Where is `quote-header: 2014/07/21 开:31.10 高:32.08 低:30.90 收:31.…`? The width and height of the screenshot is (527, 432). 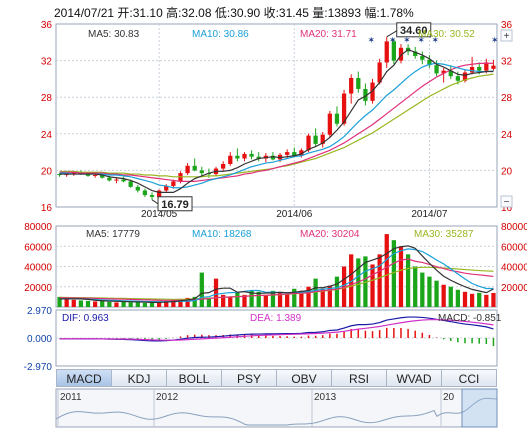 quote-header: 2014/07/21 开:31.10 高:32.08 低:30.90 收:31.… is located at coordinates (234, 12).